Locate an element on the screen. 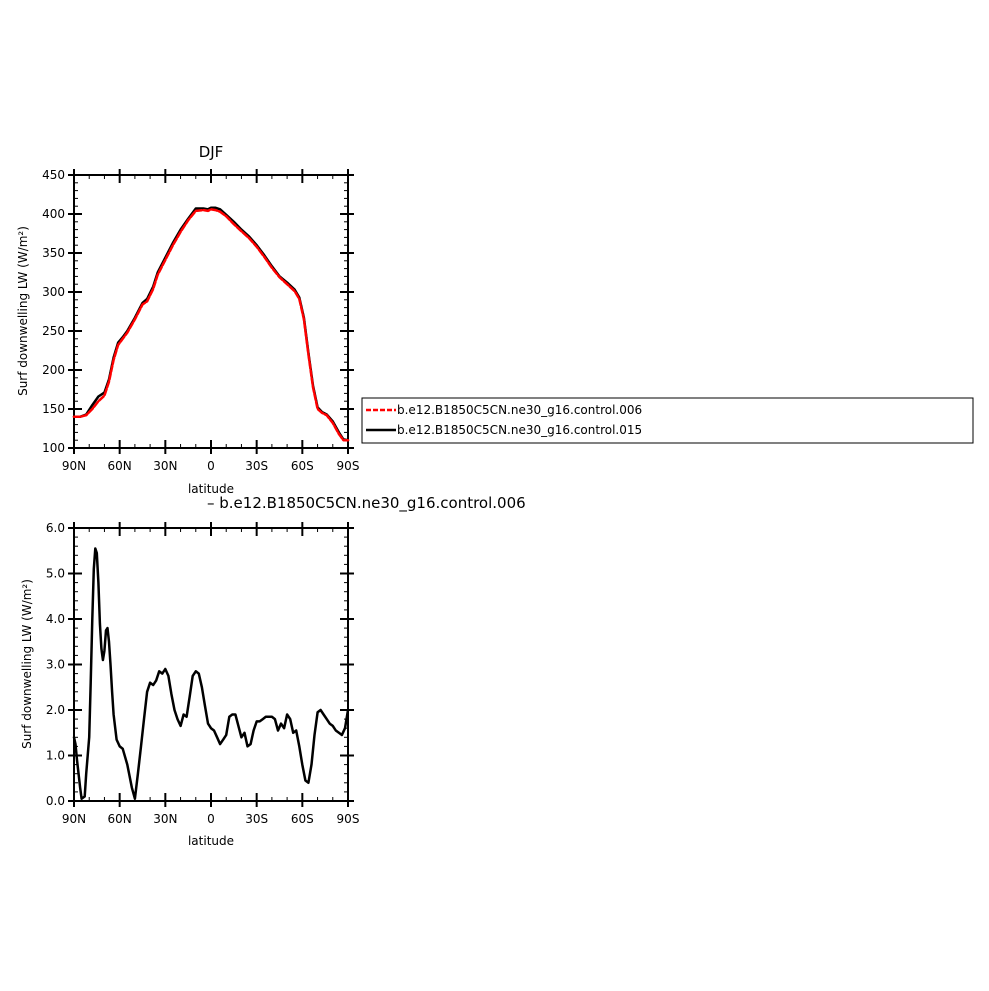  top-chart-title: DJF is located at coordinates (211, 152).